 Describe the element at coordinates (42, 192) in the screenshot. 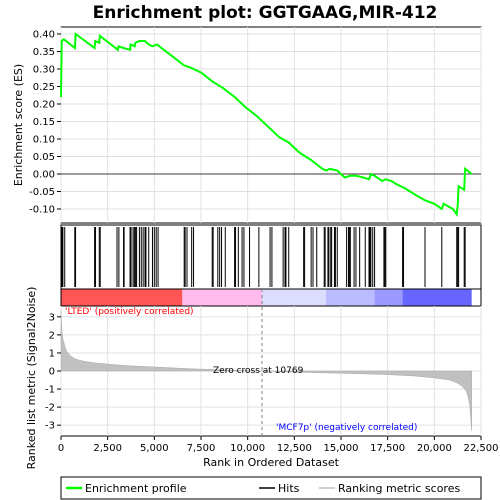

I see `es-tick-label: -0.05` at that location.